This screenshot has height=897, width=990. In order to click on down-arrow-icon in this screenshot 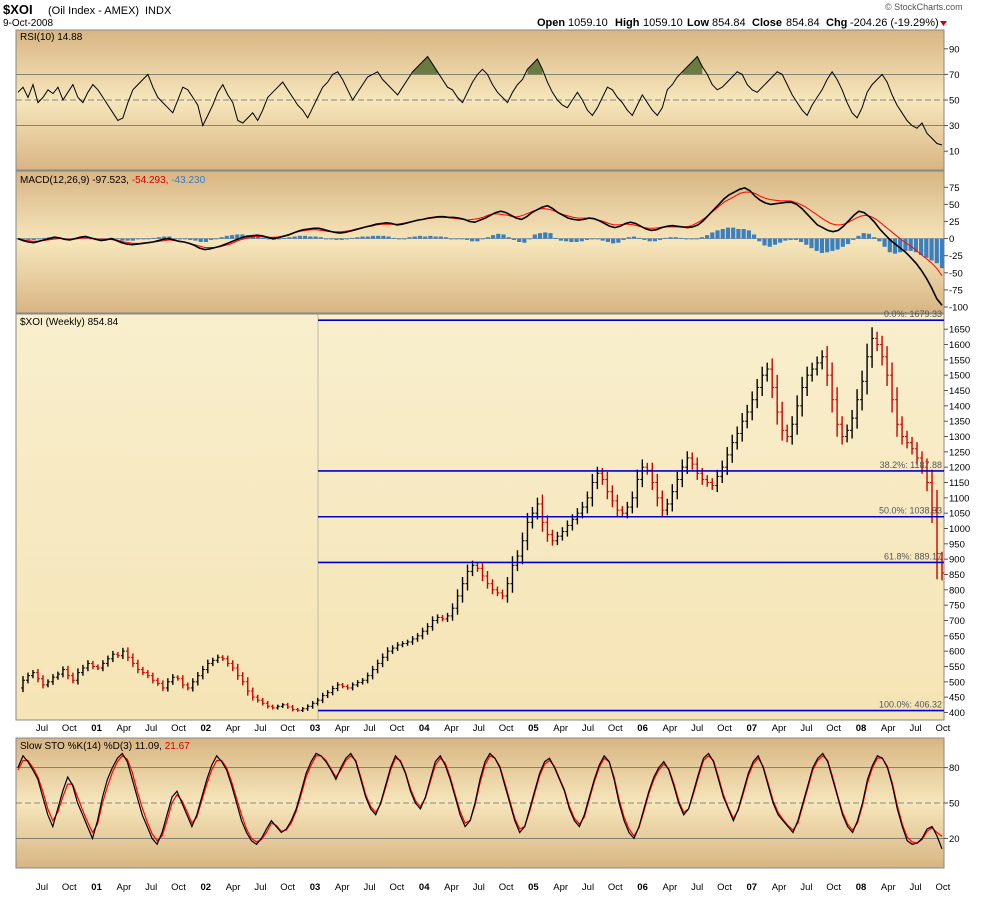, I will do `click(943, 23)`.